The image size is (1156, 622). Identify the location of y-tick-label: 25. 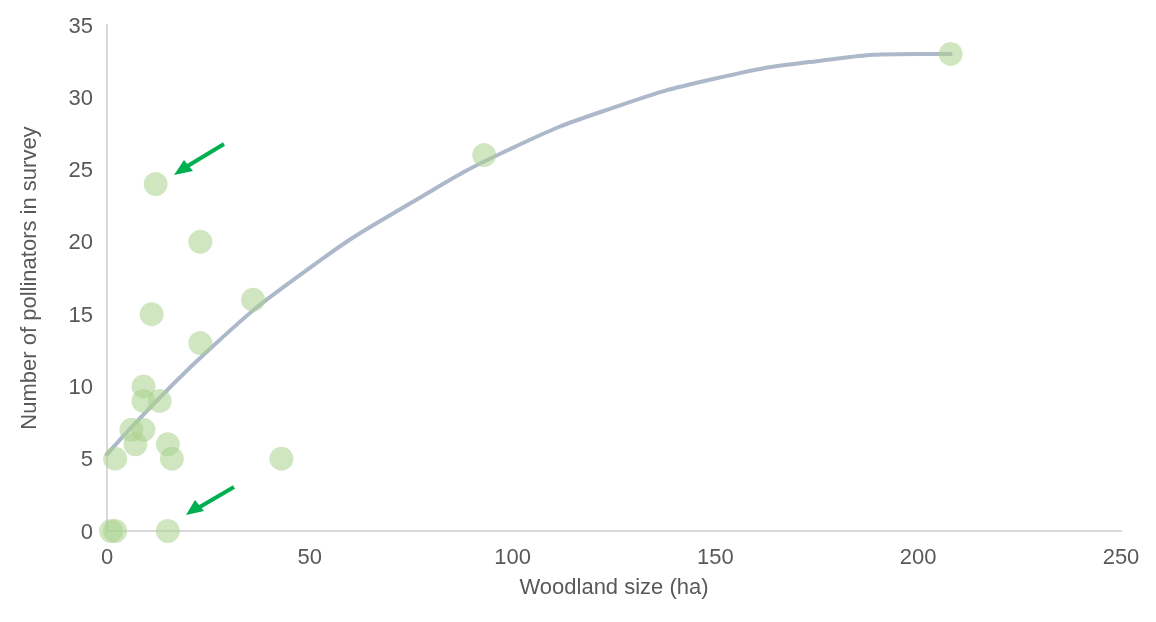
(80, 170).